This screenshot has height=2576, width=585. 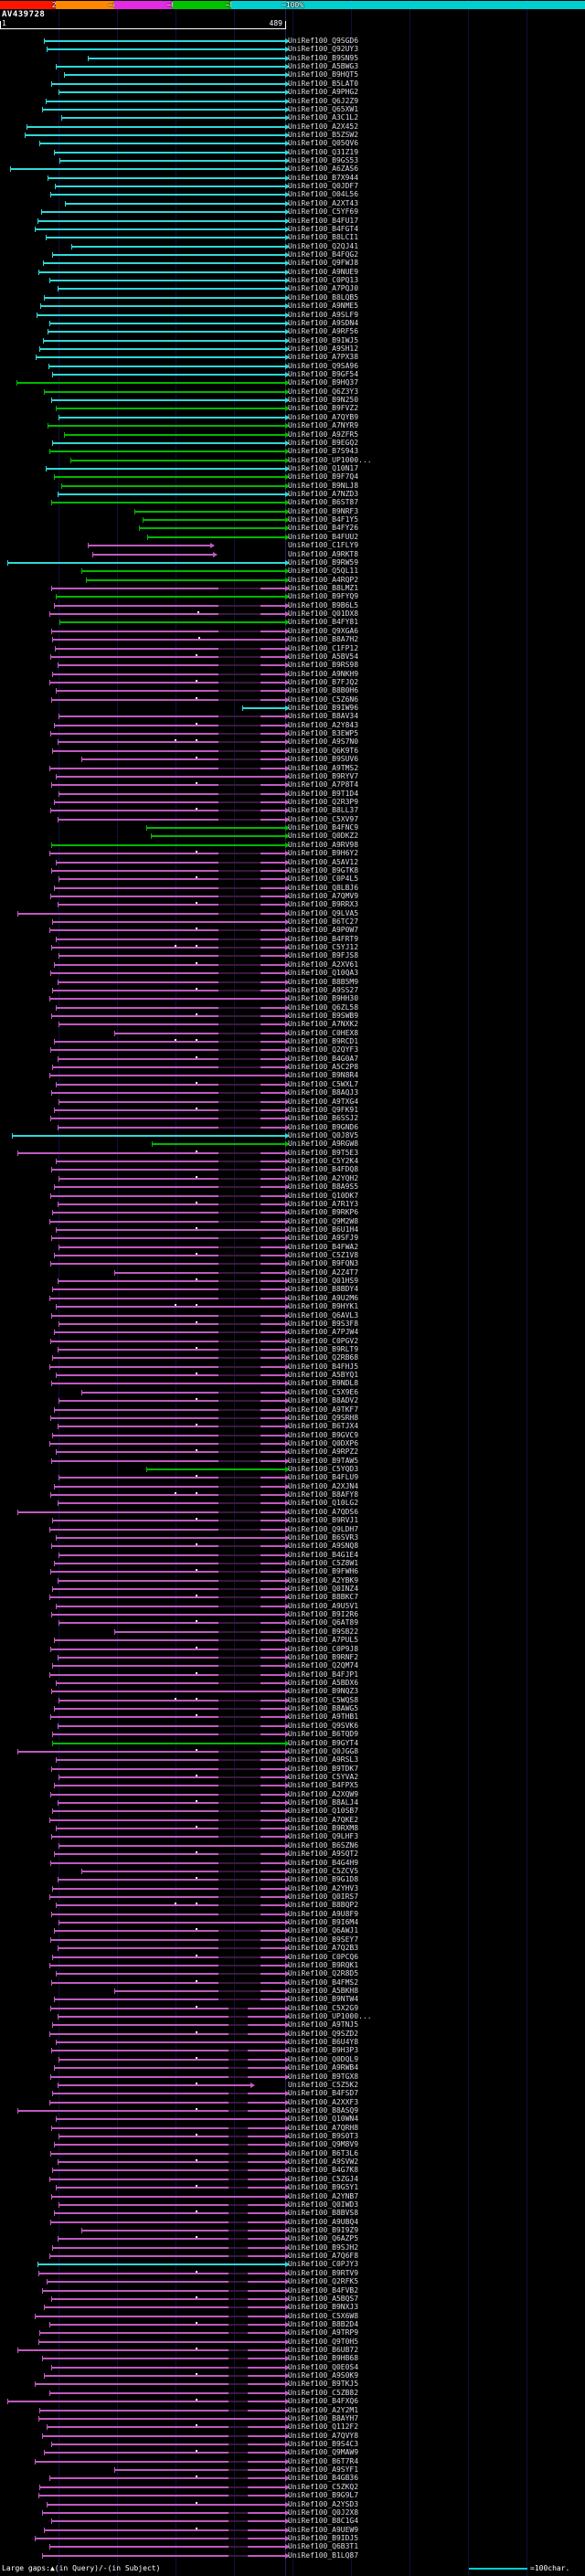 I want to click on hit-label: UniRef100_C0P4L5, so click(x=324, y=879).